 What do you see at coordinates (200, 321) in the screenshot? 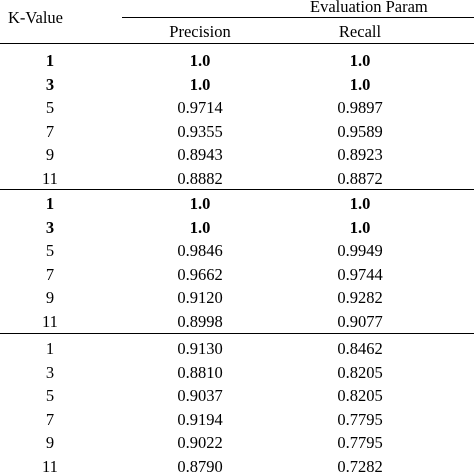
I see `cell-precision: 0.8998` at bounding box center [200, 321].